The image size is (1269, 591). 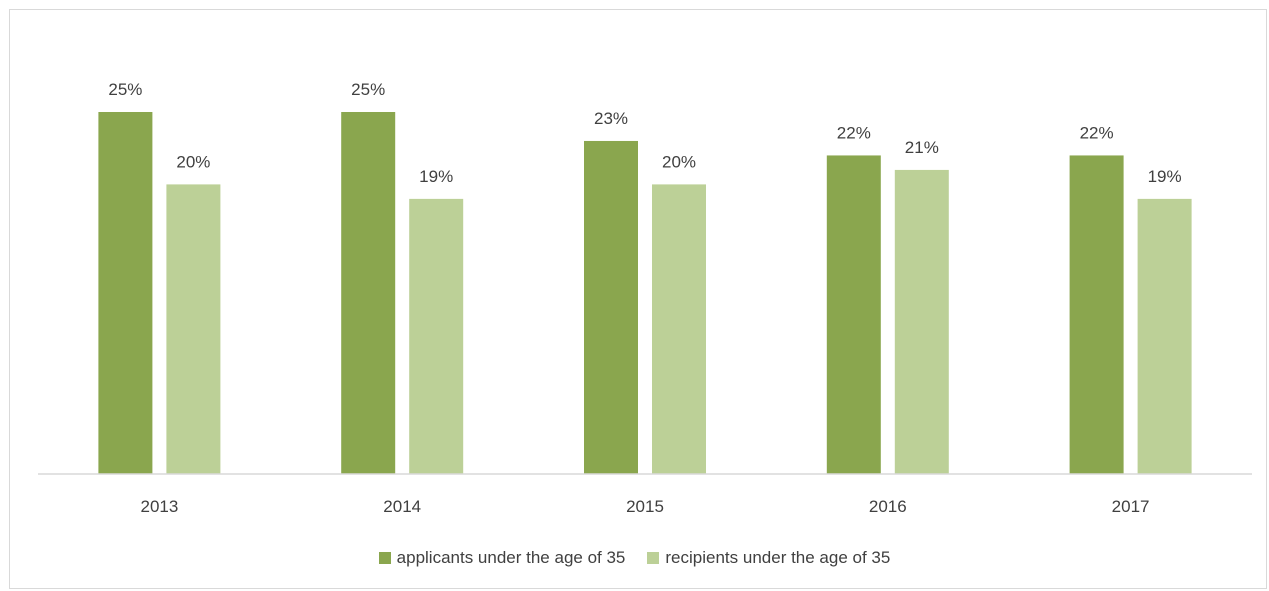 I want to click on data-label-recipients-2017: 19%, so click(x=1165, y=176).